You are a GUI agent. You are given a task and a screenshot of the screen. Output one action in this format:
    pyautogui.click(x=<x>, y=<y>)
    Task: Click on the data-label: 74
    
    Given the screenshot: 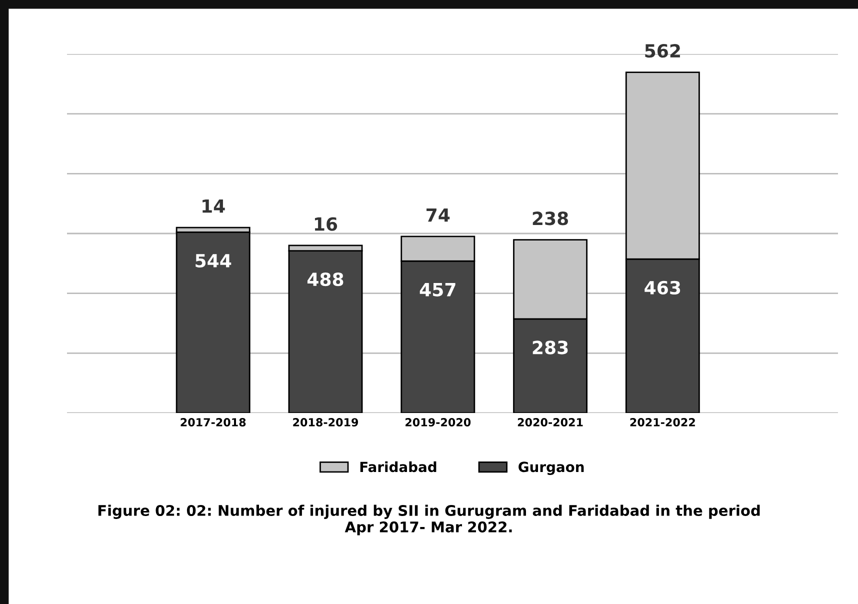 What is the action you would take?
    pyautogui.click(x=438, y=215)
    